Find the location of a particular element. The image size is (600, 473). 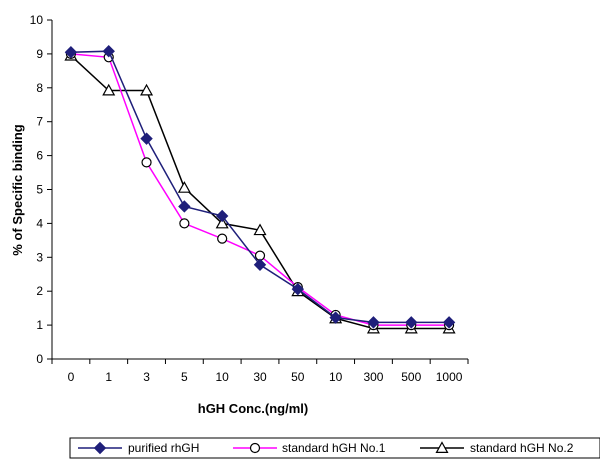

y-axis-title: % of Specific binding is located at coordinates (17, 190).